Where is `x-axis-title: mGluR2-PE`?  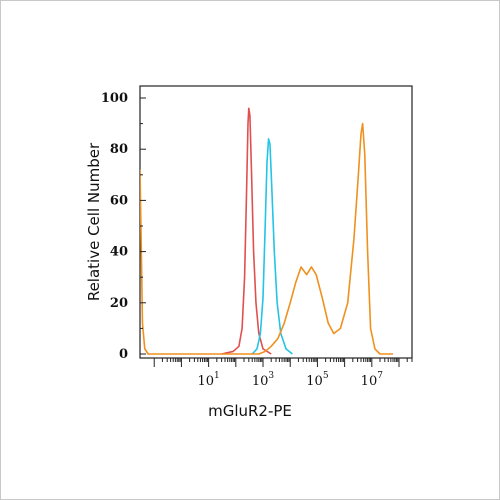
x-axis-title: mGluR2-PE is located at coordinates (250, 411).